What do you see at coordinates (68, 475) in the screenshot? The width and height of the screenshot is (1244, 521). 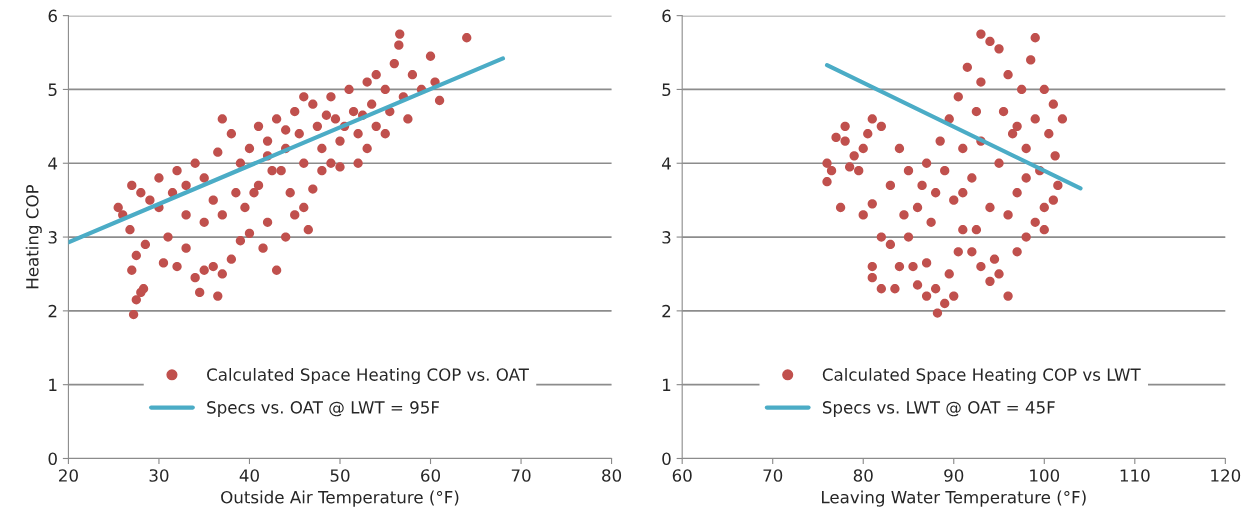 I see `x-tick-label: 20` at bounding box center [68, 475].